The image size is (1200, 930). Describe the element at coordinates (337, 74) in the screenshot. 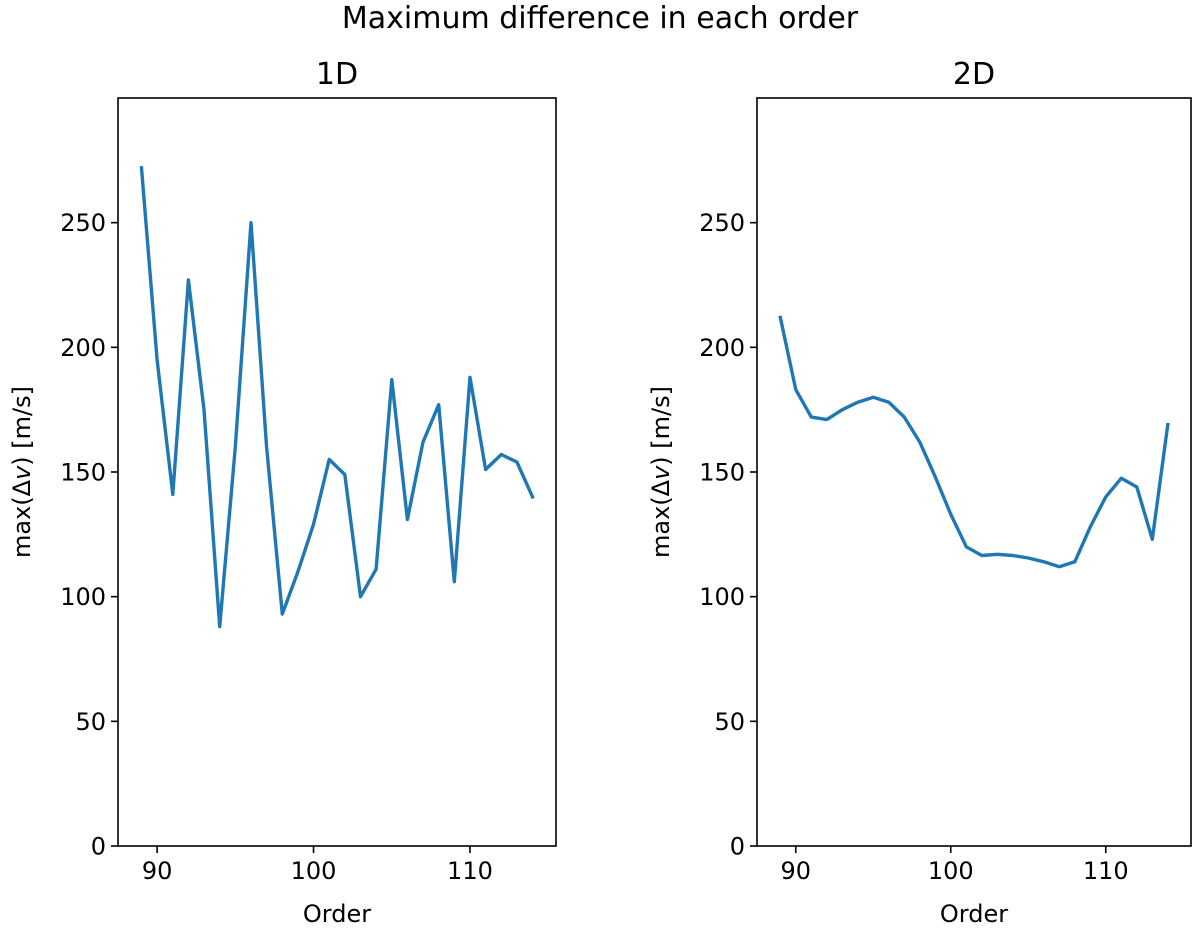

I see `panel-1d-title: 1D` at that location.